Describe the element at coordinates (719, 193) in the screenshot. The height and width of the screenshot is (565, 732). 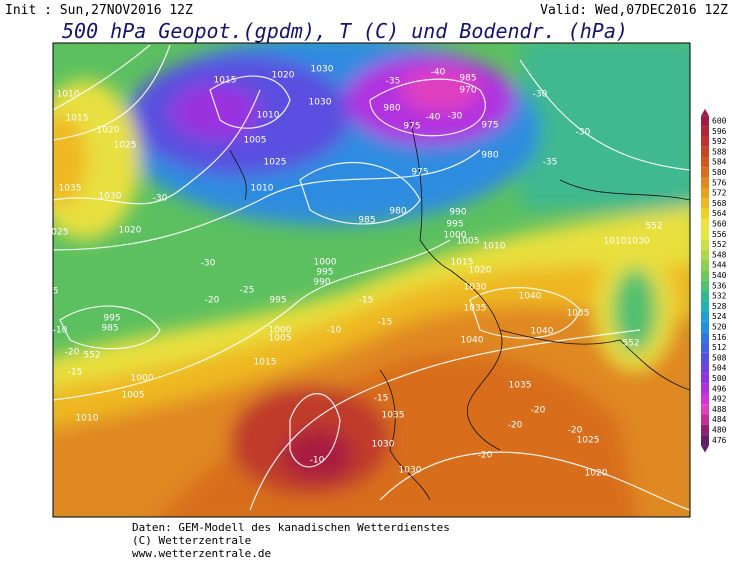
I see `scale-label: 572` at that location.